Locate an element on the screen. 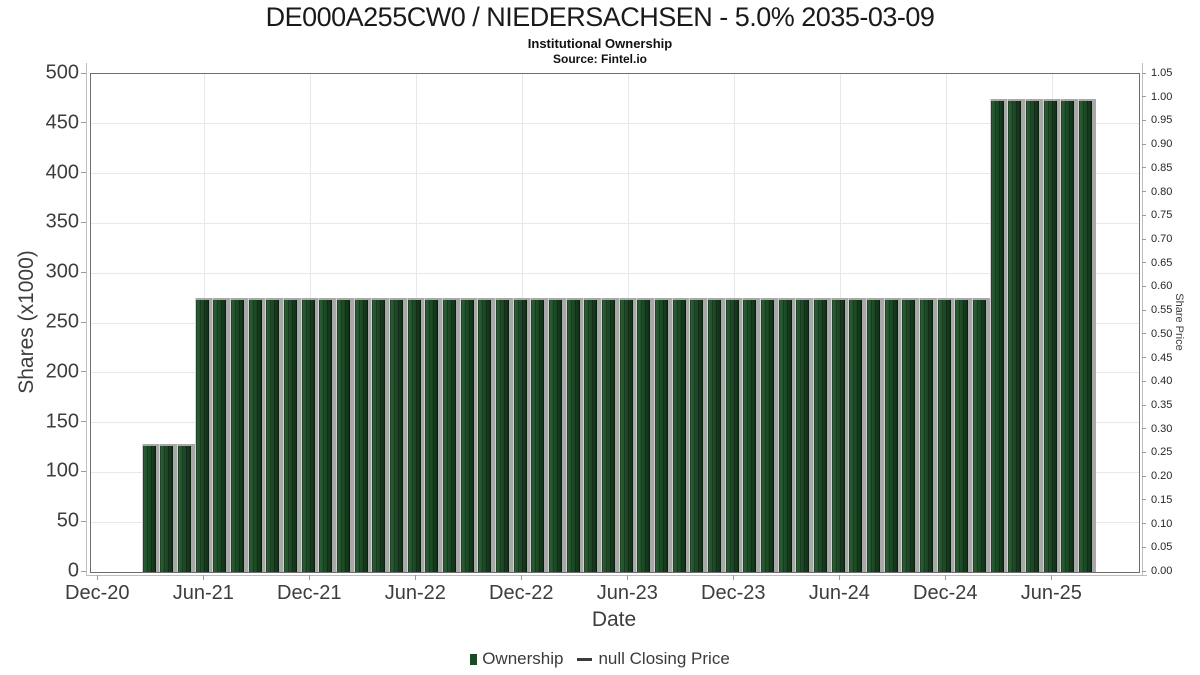  x-axis-tick-label: Jun-25 is located at coordinates (1051, 593).